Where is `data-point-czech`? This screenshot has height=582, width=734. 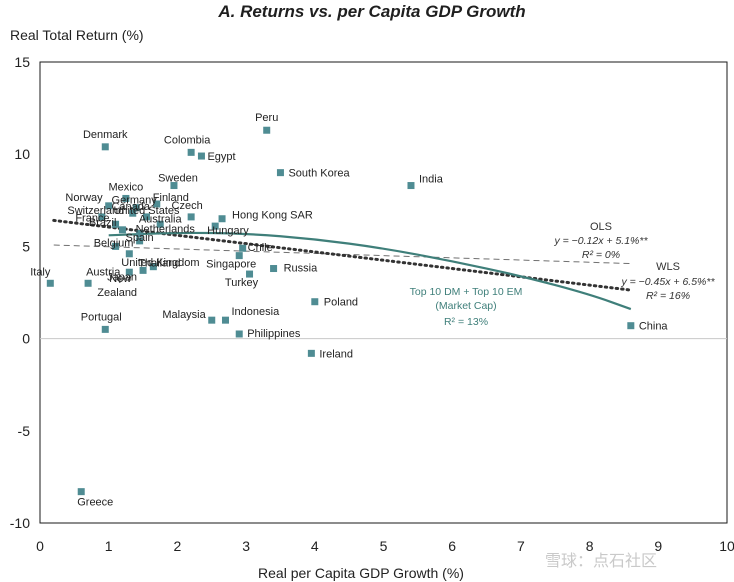
data-point-czech is located at coordinates (191, 217).